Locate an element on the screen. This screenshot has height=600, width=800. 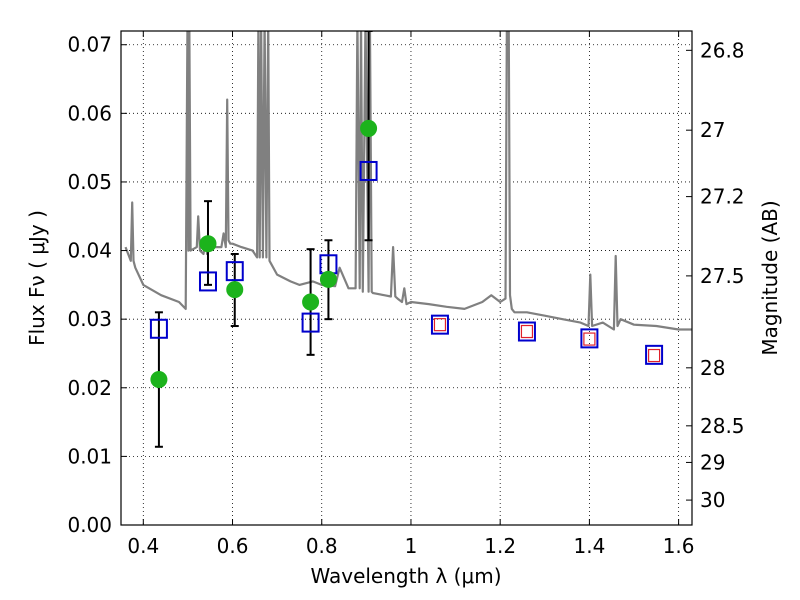
right-tick-label: 28.5 is located at coordinates (722, 426).